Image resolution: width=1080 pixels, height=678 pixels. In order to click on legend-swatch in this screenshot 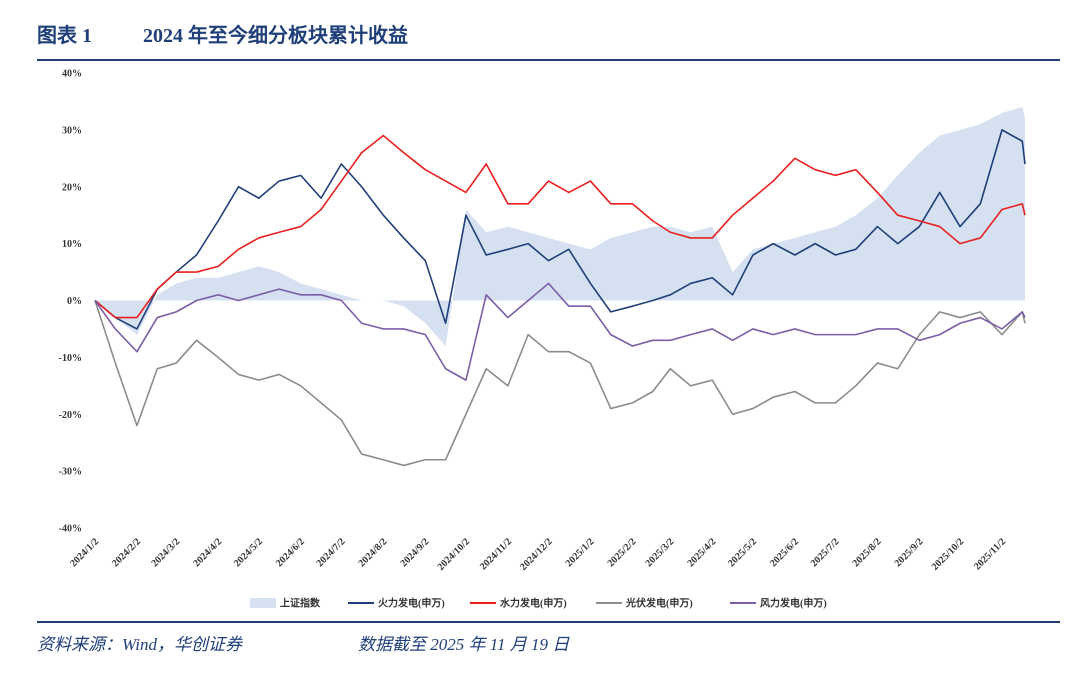, I will do `click(263, 603)`.